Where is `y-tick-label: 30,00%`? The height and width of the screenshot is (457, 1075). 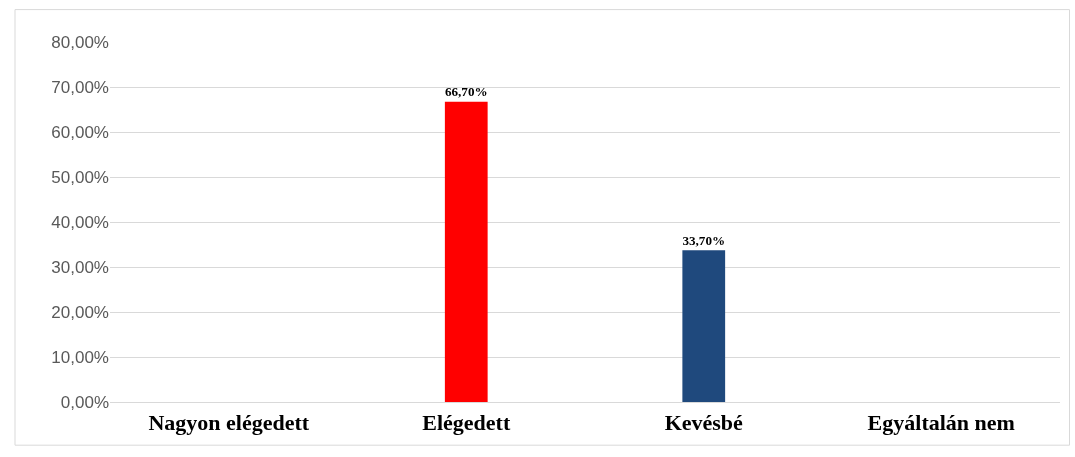 y-tick-label: 30,00% is located at coordinates (80, 267).